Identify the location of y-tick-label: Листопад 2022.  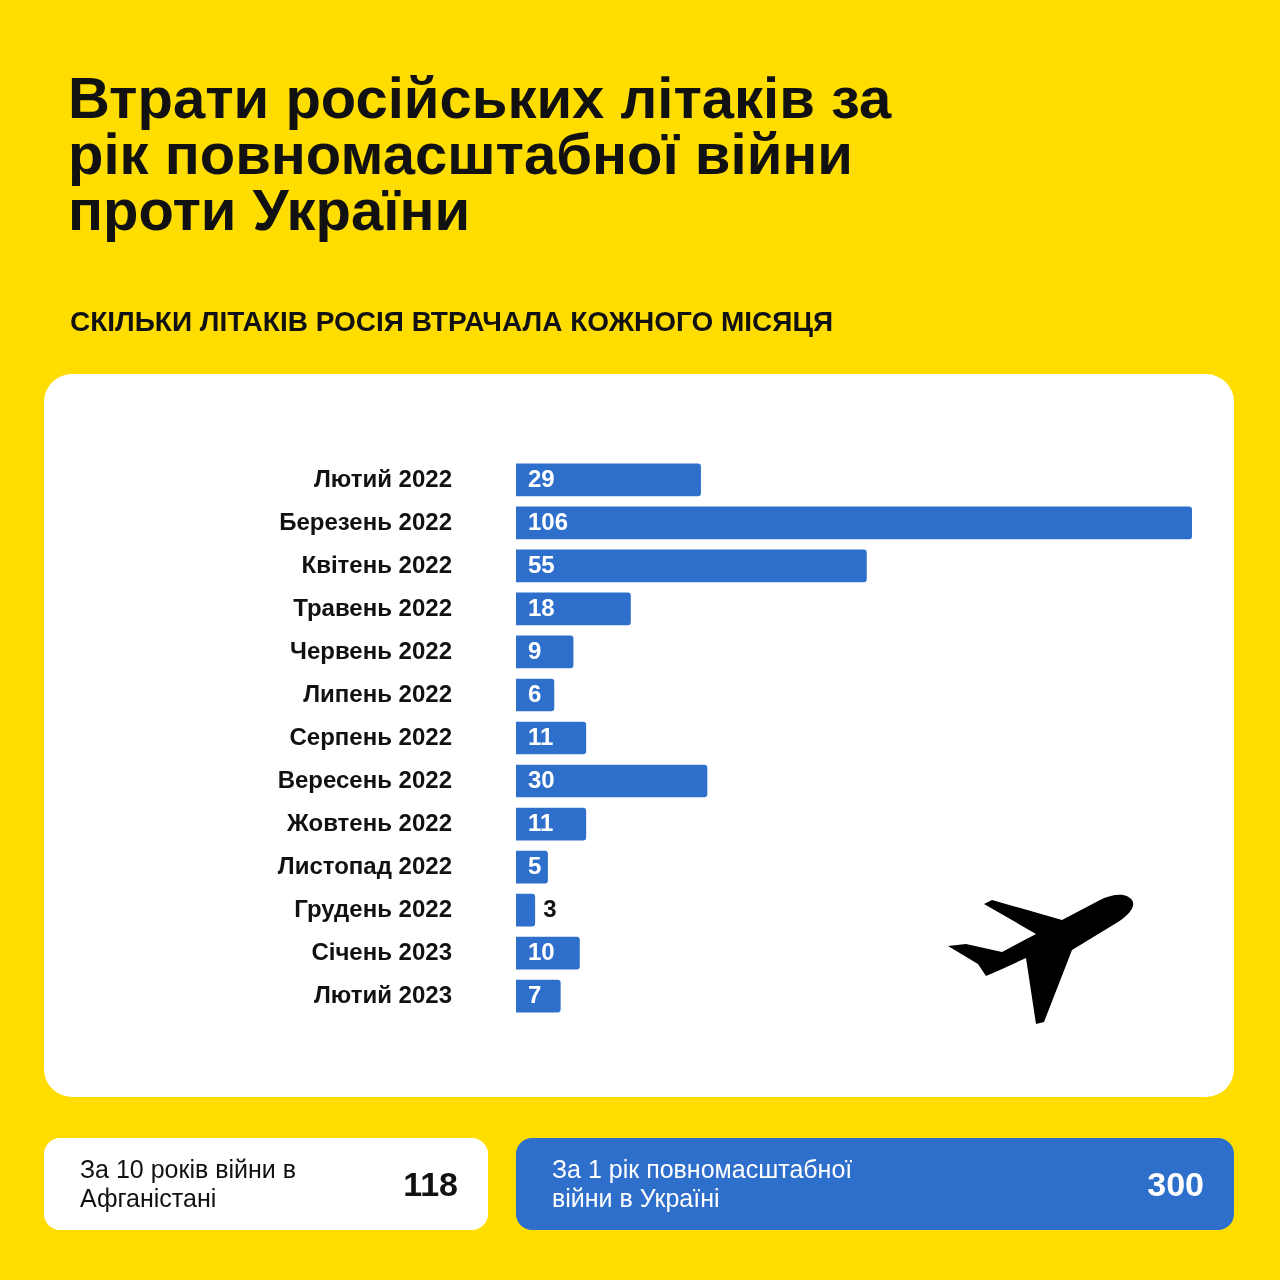
(364, 865).